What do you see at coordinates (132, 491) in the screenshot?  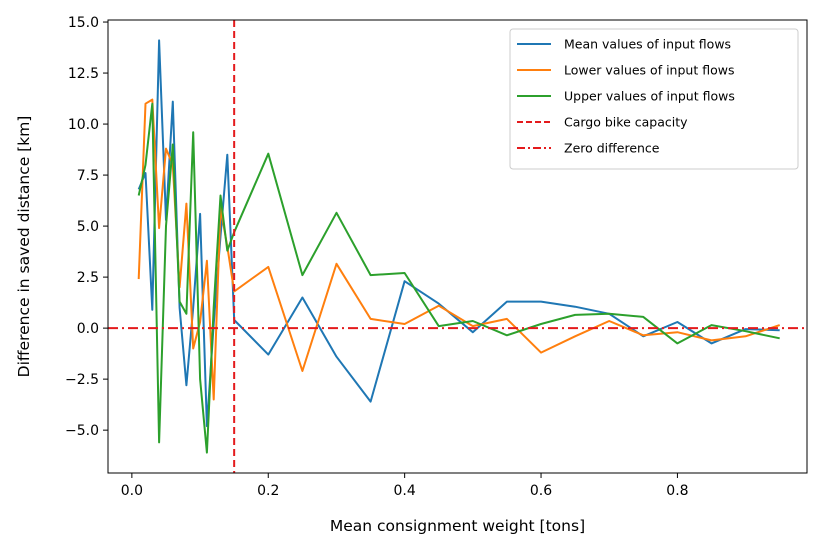 I see `x-tick-label: 0.0` at bounding box center [132, 491].